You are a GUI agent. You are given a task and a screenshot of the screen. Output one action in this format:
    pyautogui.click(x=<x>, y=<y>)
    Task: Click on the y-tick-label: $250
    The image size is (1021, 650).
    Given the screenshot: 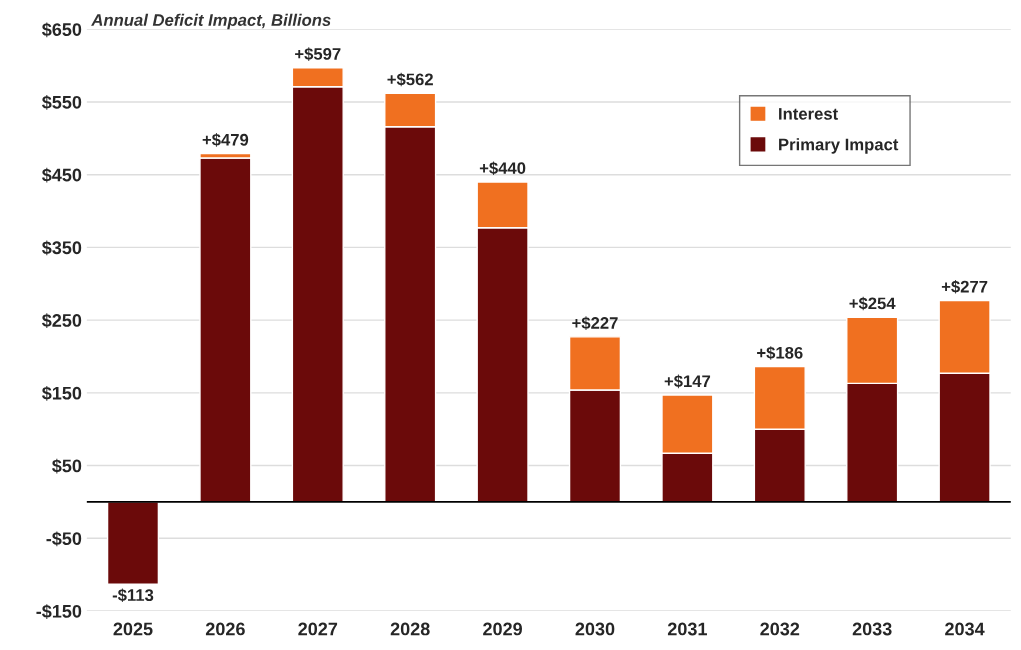 What is the action you would take?
    pyautogui.click(x=62, y=321)
    